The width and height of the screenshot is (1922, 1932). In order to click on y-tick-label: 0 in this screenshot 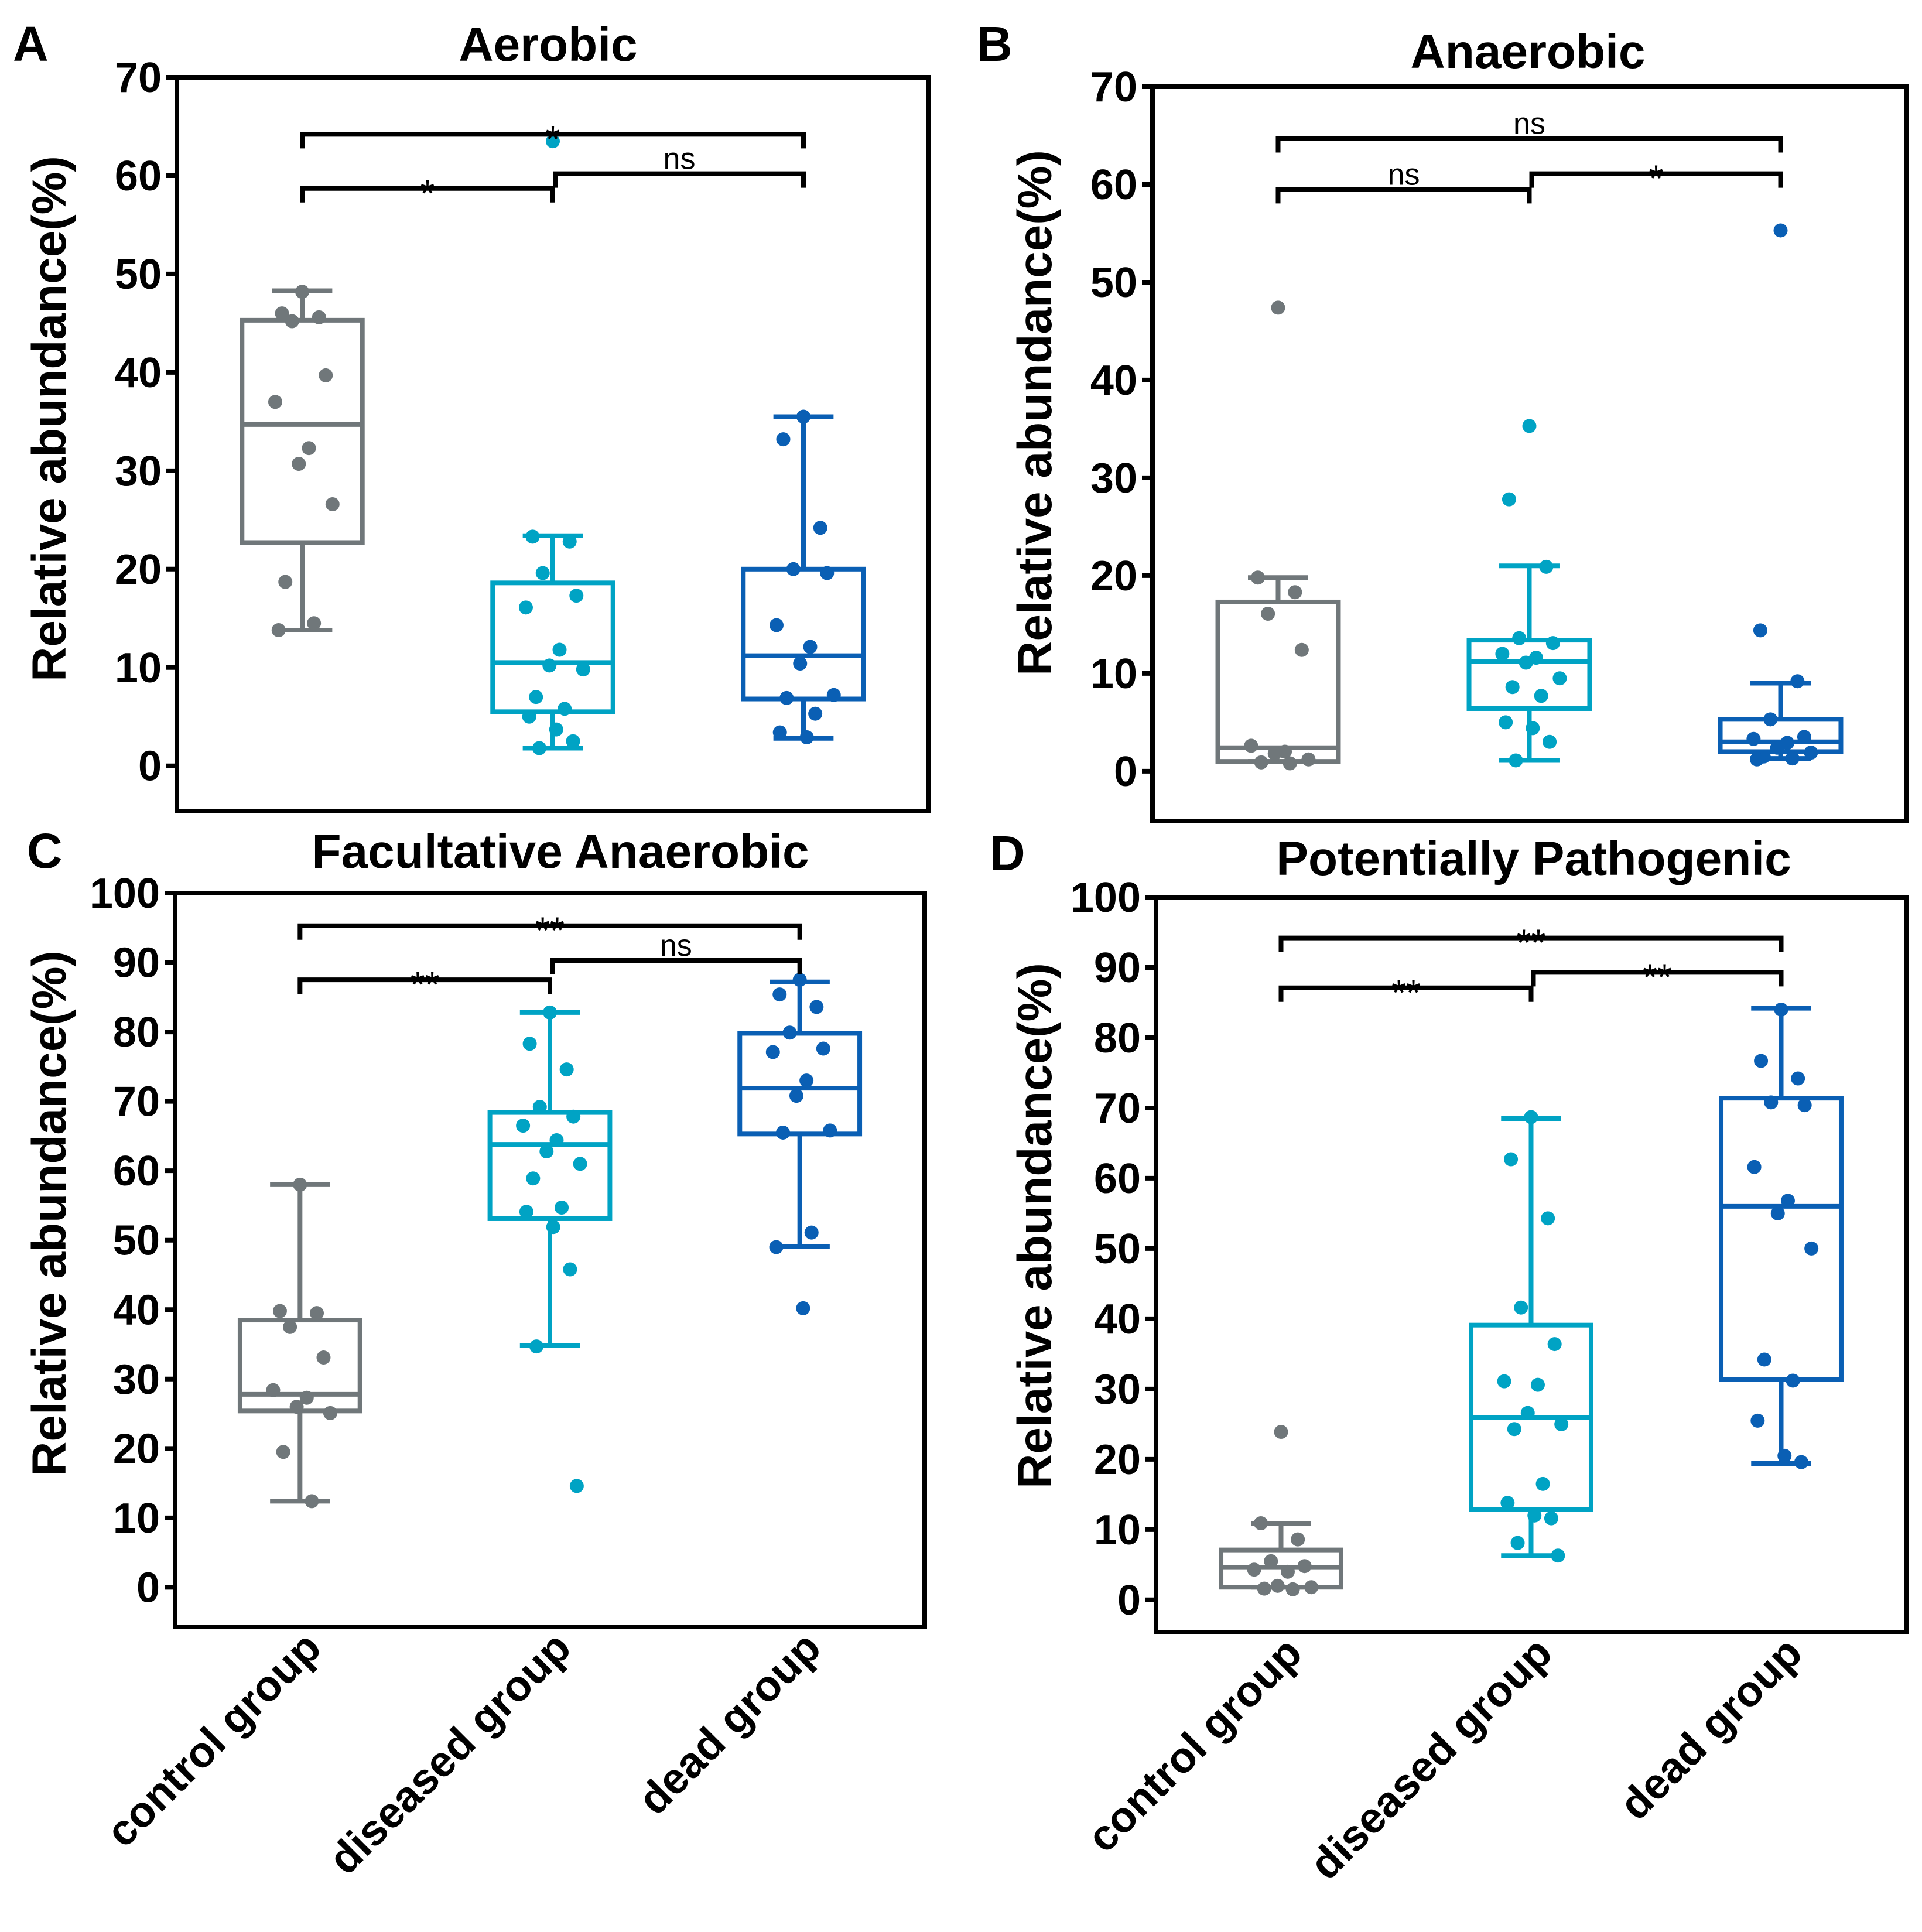, I will do `click(150, 766)`.